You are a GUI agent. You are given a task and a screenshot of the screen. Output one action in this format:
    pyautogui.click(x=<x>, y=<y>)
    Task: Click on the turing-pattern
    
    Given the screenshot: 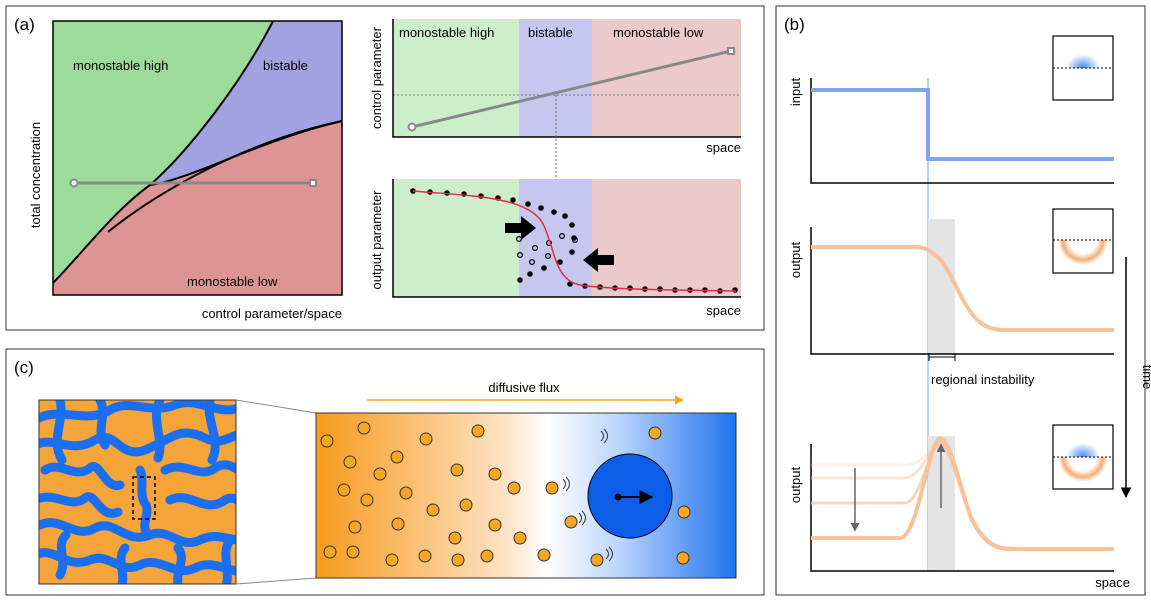 What is the action you would take?
    pyautogui.click(x=137, y=492)
    